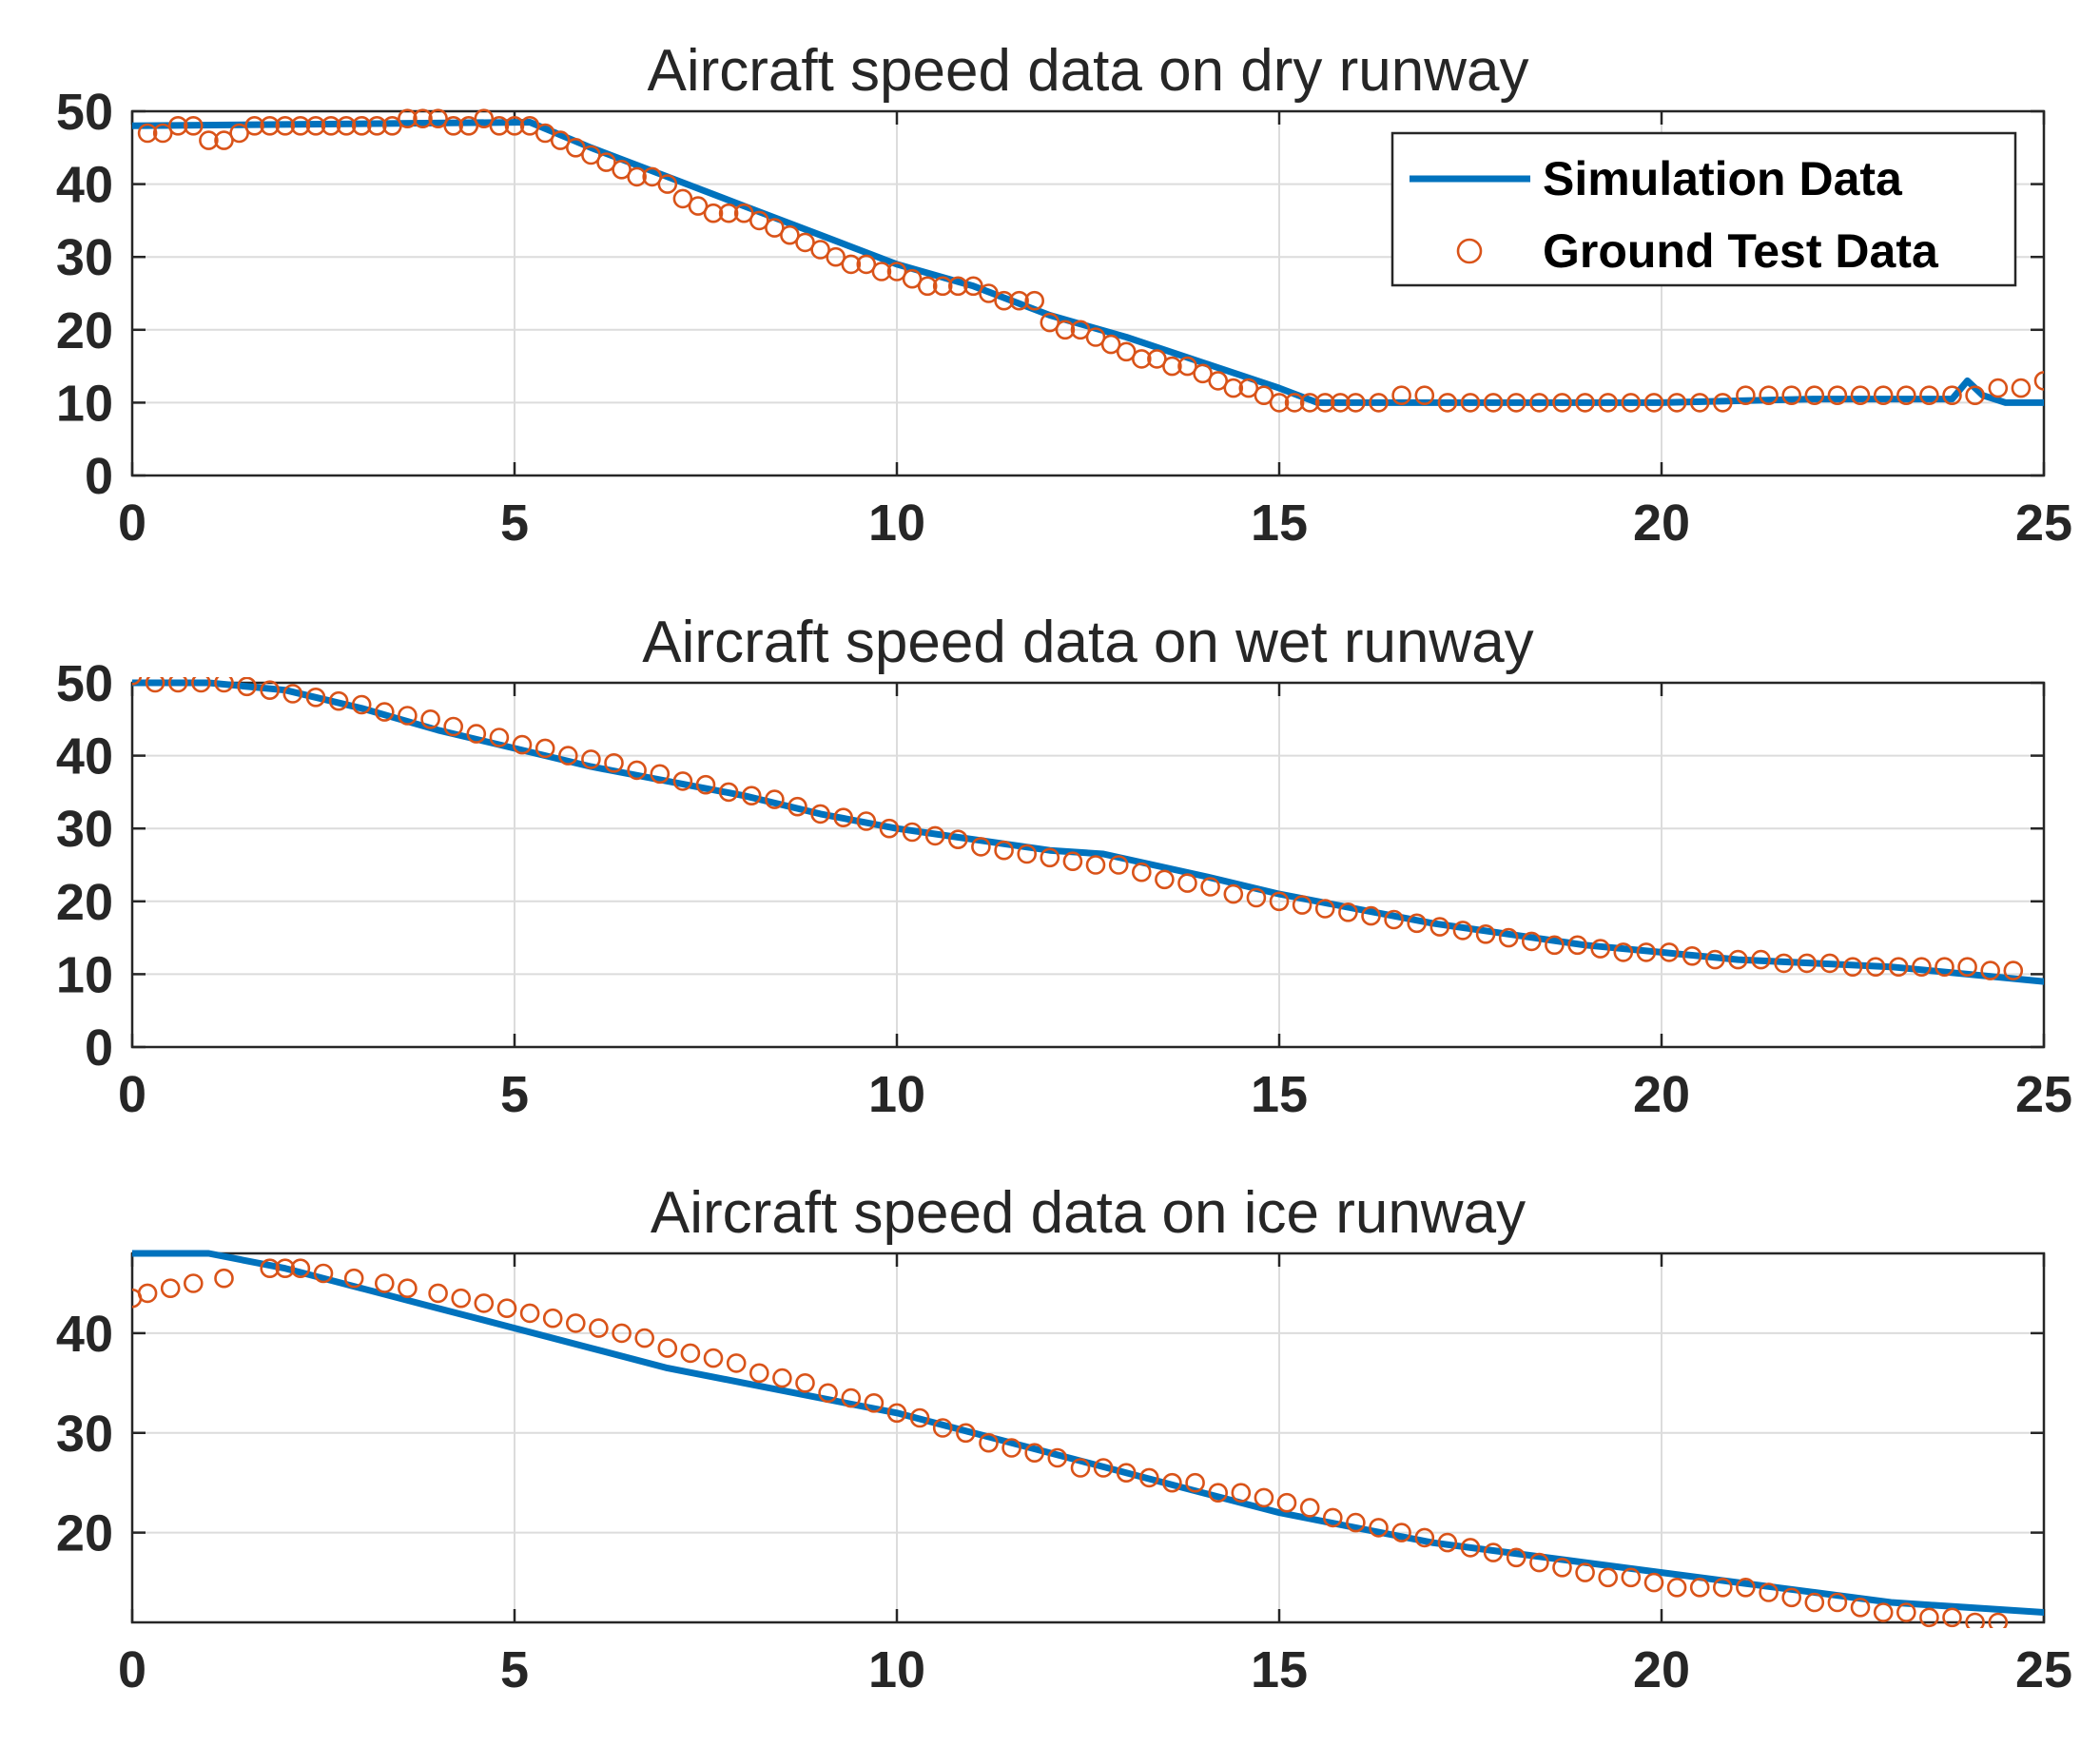 The height and width of the screenshot is (1746, 2100). Describe the element at coordinates (84, 1334) in the screenshot. I see `y-tick-label: 40` at that location.